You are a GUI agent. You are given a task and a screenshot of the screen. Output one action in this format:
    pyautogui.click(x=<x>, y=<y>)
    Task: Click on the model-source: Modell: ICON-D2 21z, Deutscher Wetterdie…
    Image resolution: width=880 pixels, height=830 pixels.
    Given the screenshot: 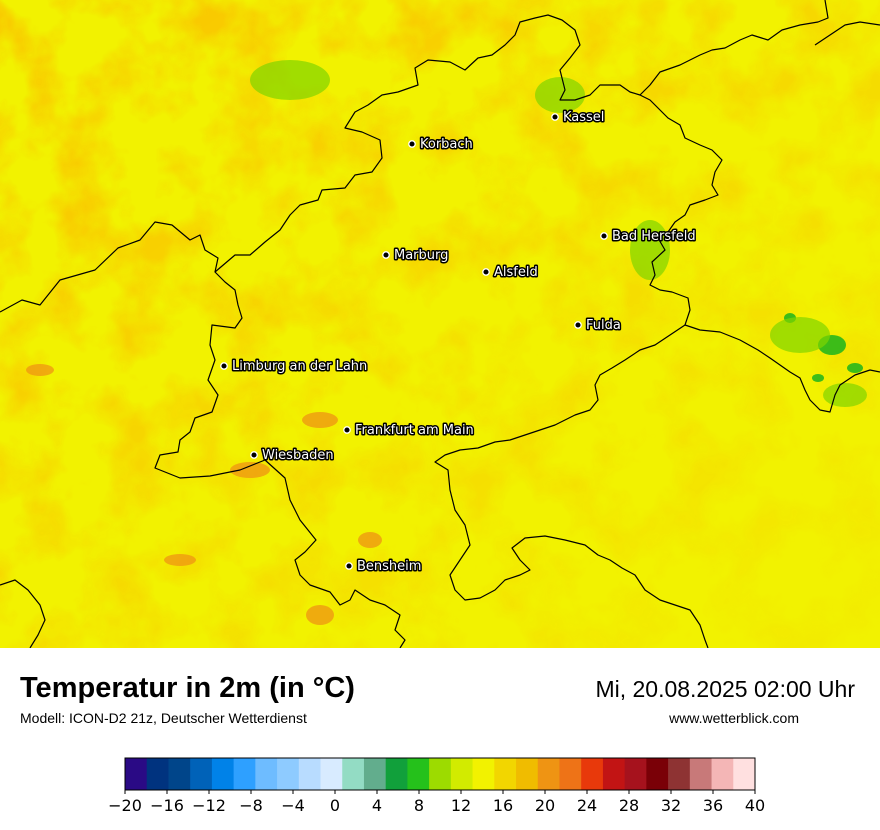 What is the action you would take?
    pyautogui.click(x=163, y=718)
    